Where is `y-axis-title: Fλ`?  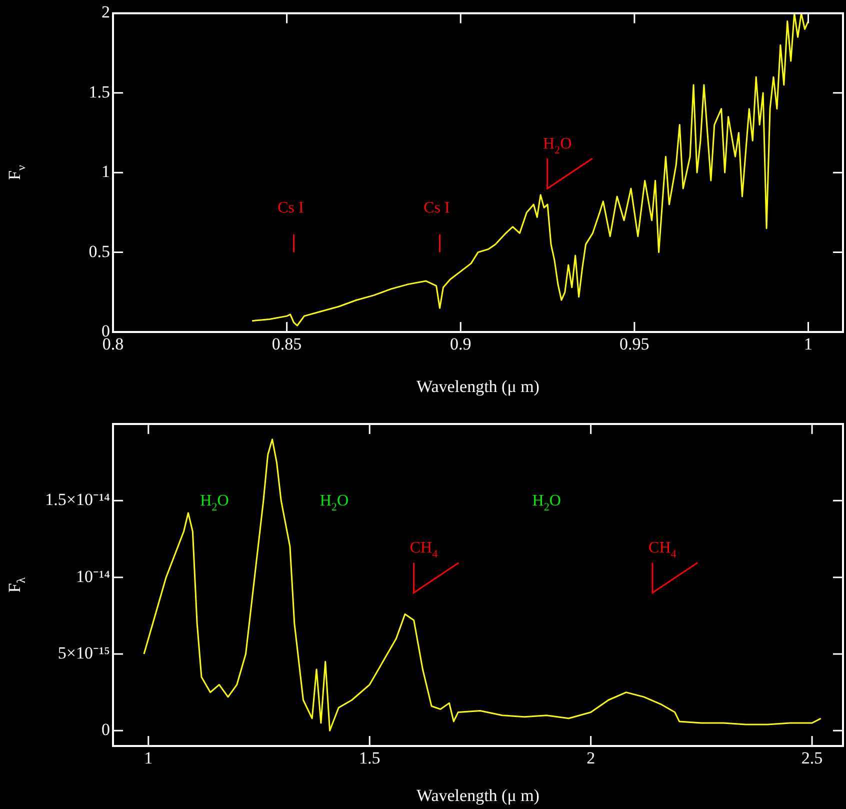 y-axis-title: Fλ is located at coordinates (16, 585).